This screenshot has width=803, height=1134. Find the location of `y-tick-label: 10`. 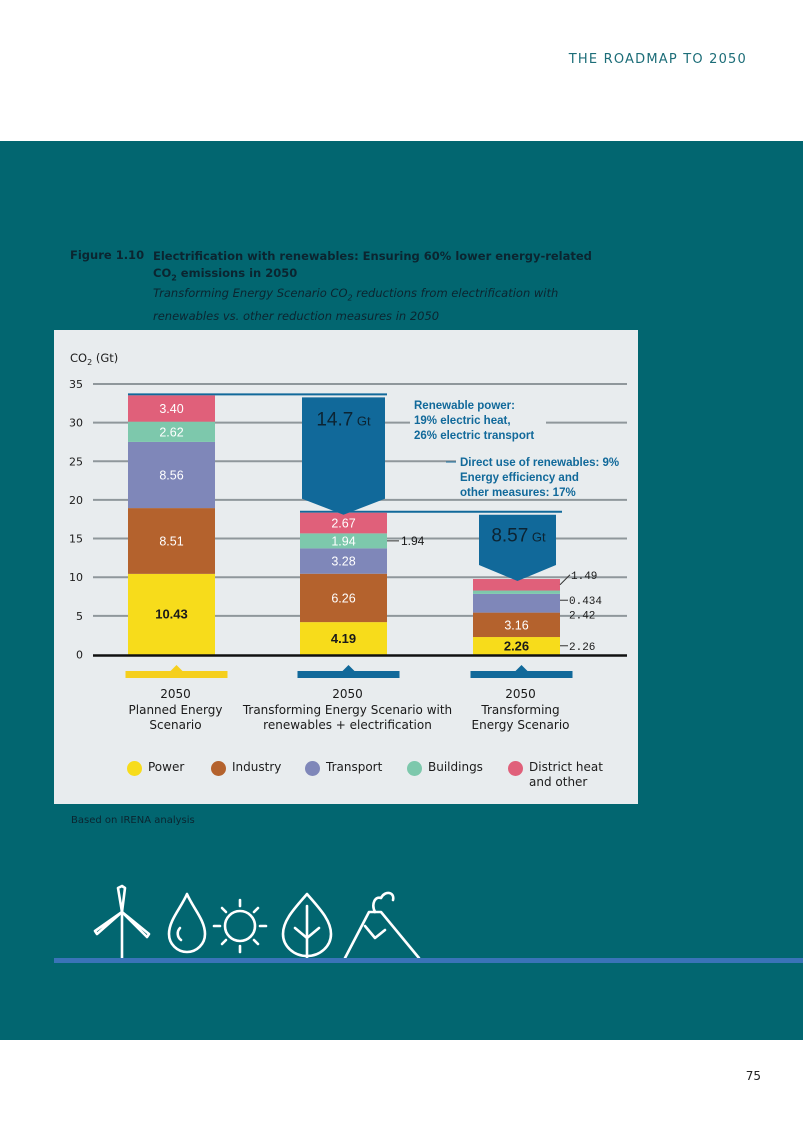

y-tick-label: 10 is located at coordinates (76, 577).